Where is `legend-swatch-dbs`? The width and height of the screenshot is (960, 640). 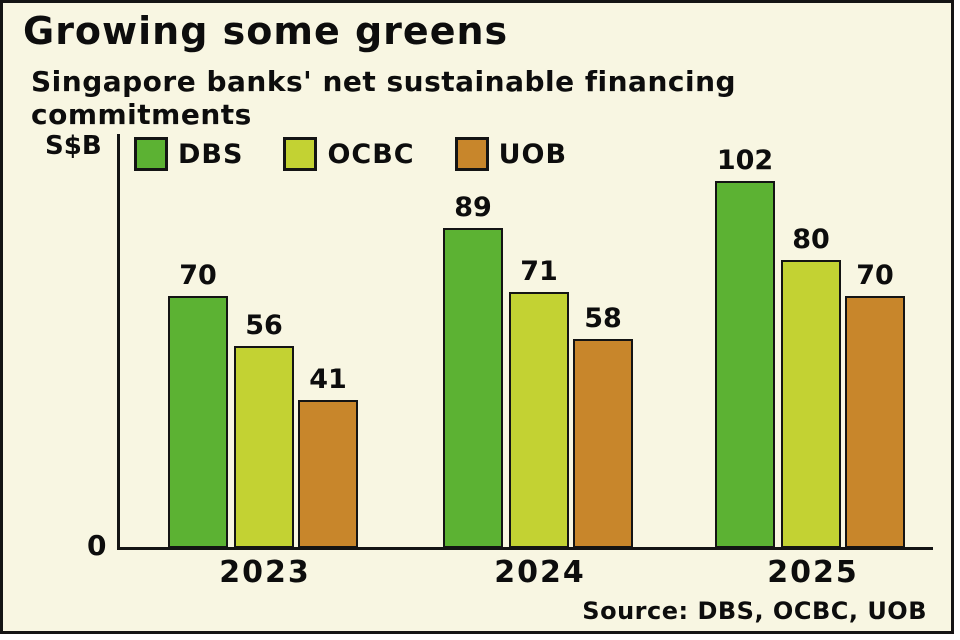 legend-swatch-dbs is located at coordinates (151, 154).